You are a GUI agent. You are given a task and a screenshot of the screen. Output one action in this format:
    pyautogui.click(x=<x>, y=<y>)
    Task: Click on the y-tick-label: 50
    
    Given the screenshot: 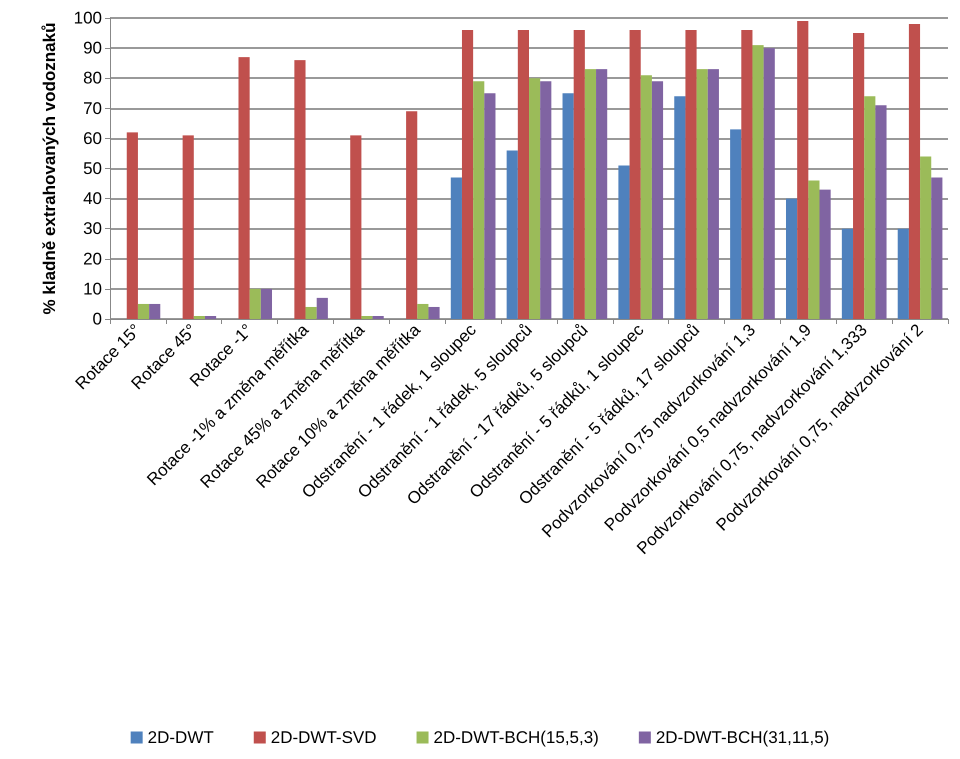 What is the action you would take?
    pyautogui.click(x=92, y=168)
    